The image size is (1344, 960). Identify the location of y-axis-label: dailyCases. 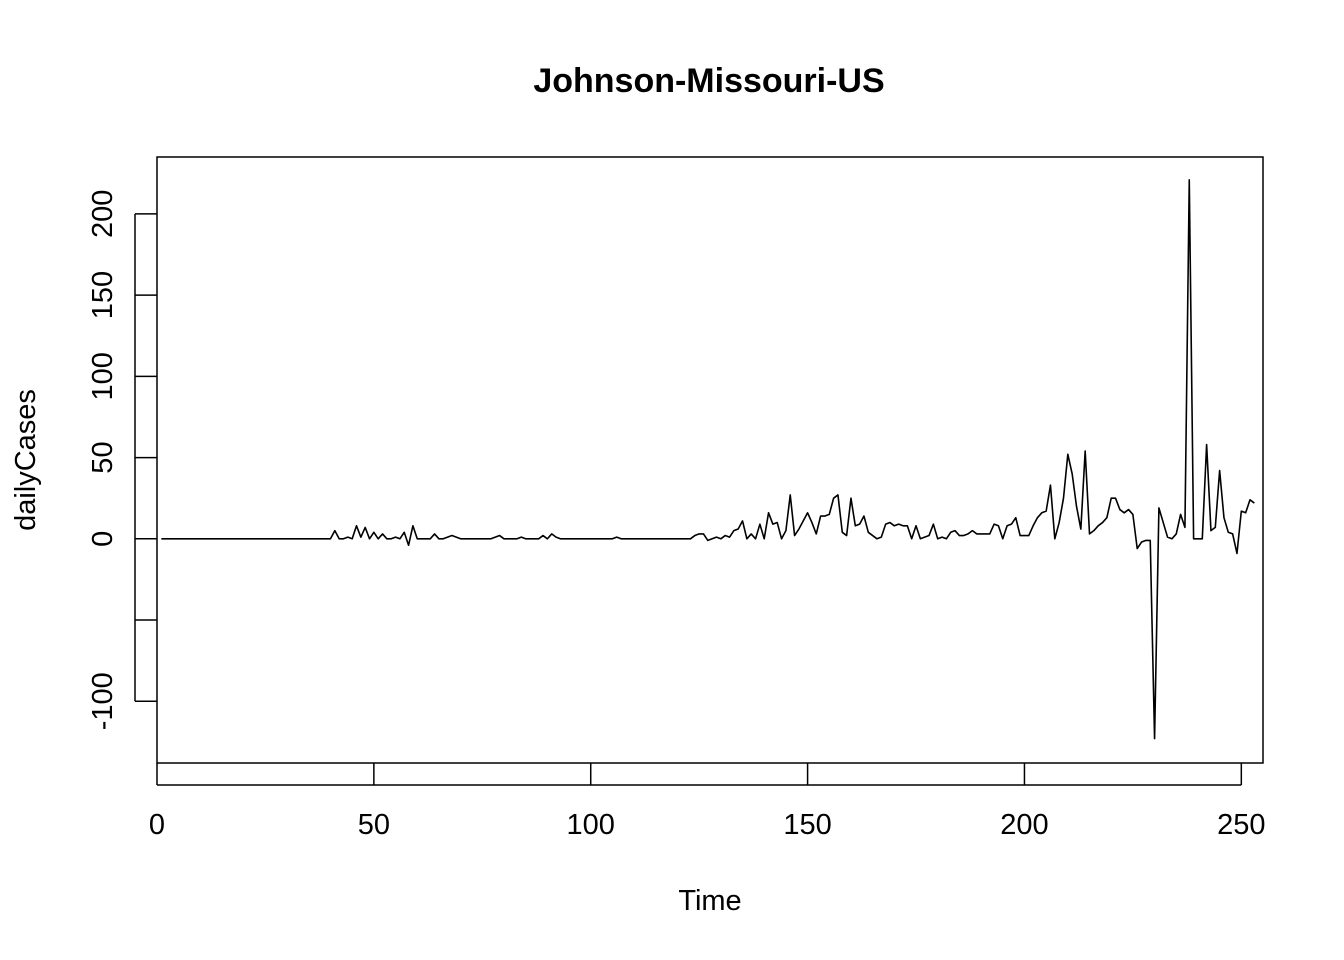
(26, 460).